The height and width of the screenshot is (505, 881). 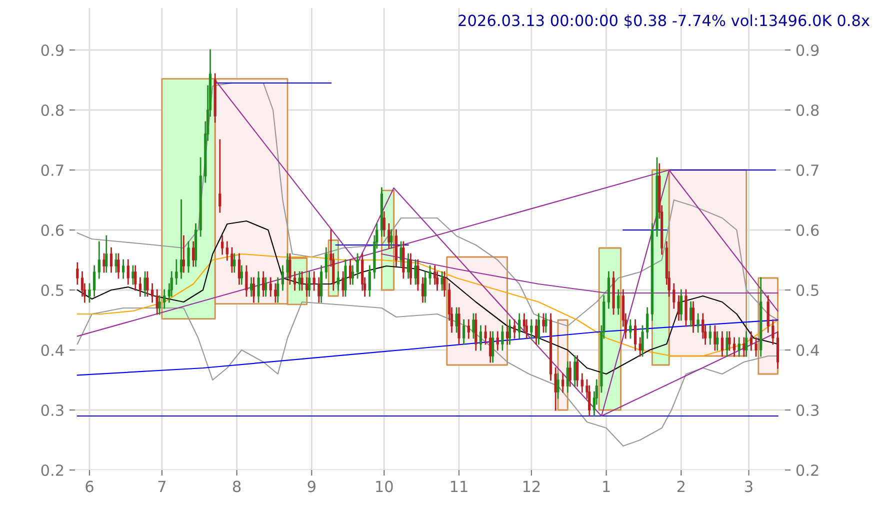 I want to click on x-tick-label: 1, so click(x=606, y=486).